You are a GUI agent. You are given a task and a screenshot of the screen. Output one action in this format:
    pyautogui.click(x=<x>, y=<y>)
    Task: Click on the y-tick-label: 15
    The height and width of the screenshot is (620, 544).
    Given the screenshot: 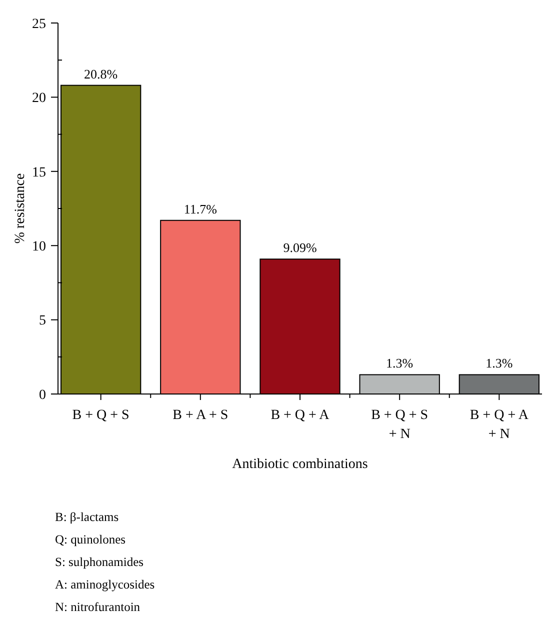 What is the action you would take?
    pyautogui.click(x=39, y=172)
    